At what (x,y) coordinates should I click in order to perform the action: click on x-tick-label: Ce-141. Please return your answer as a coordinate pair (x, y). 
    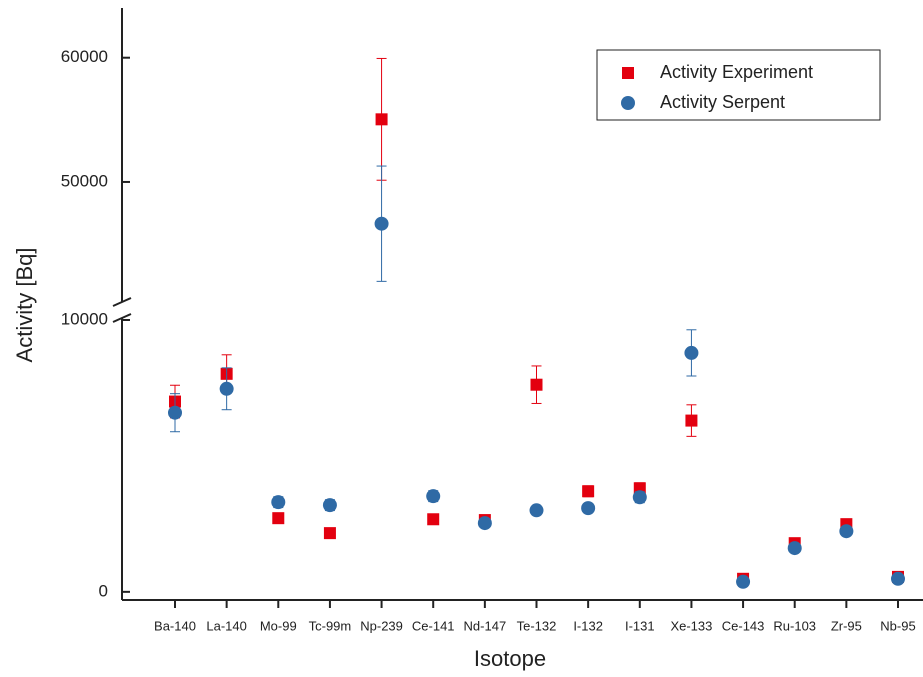
    Looking at the image, I should click on (433, 625).